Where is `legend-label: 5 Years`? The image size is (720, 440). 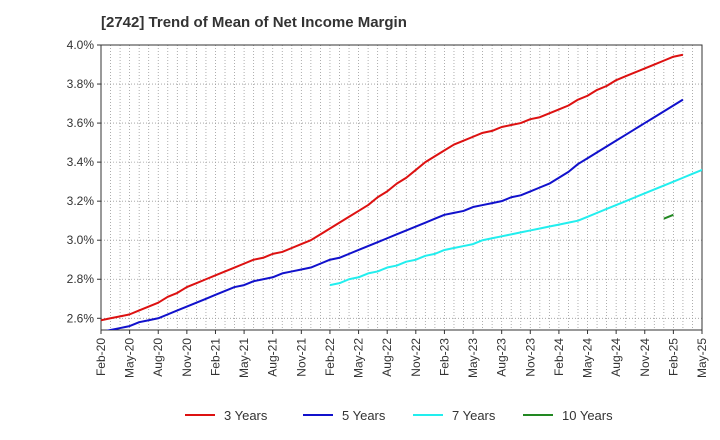
legend-label: 5 Years is located at coordinates (364, 415).